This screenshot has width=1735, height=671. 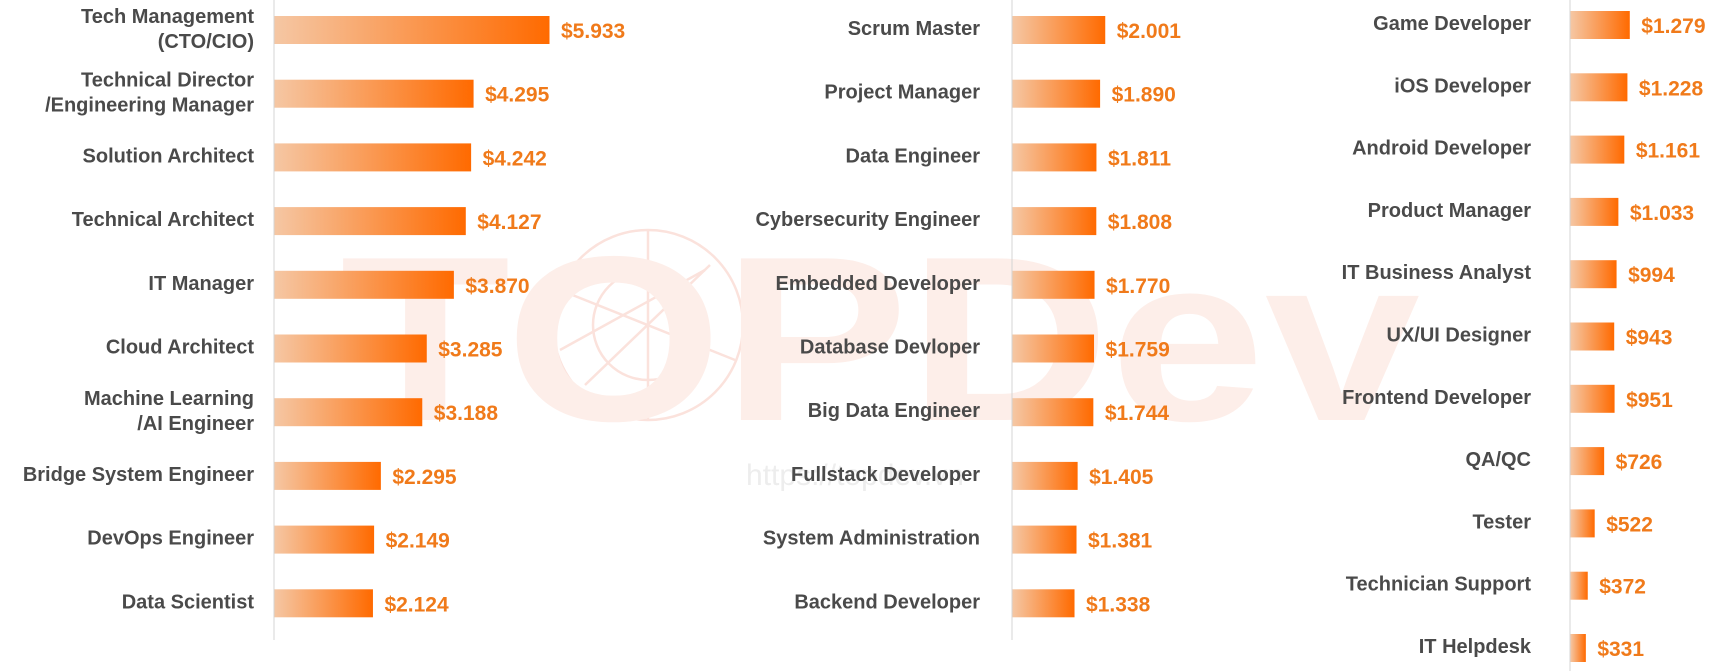 I want to click on category-label: Bridge System Engineer, so click(x=138, y=475).